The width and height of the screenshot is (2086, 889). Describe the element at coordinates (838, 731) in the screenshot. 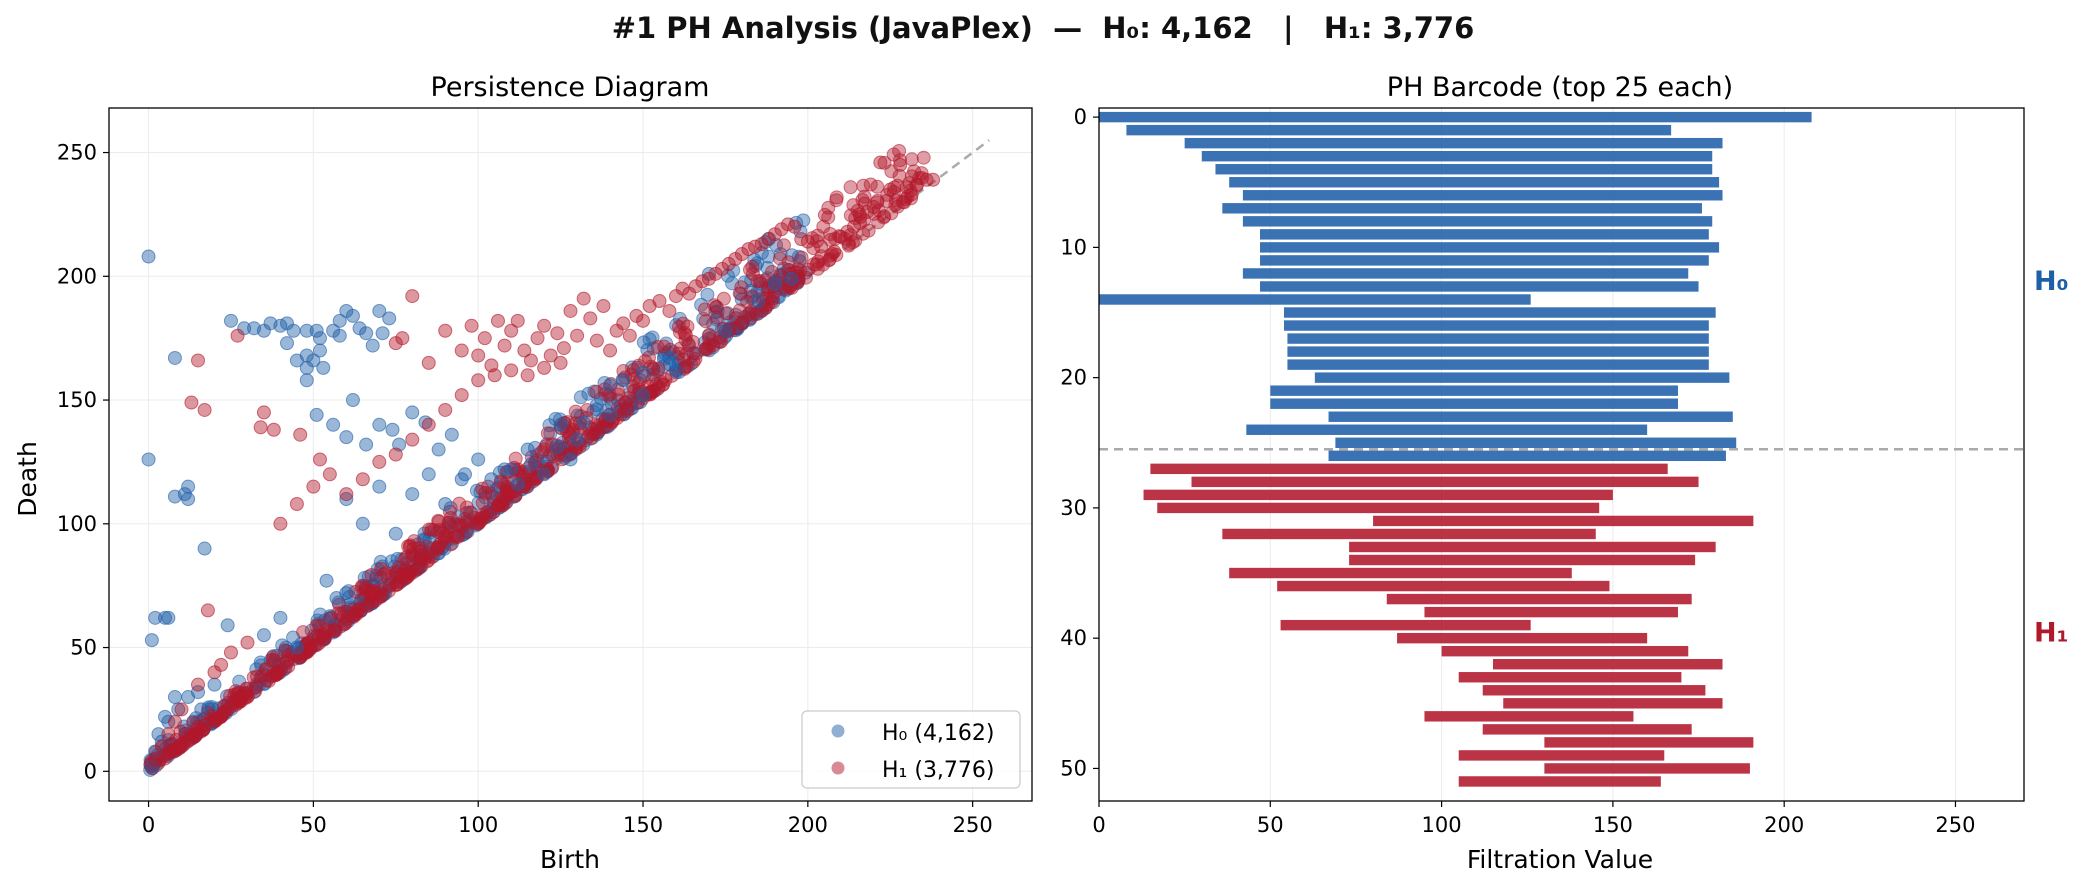

I see `legend-marker-h0` at that location.